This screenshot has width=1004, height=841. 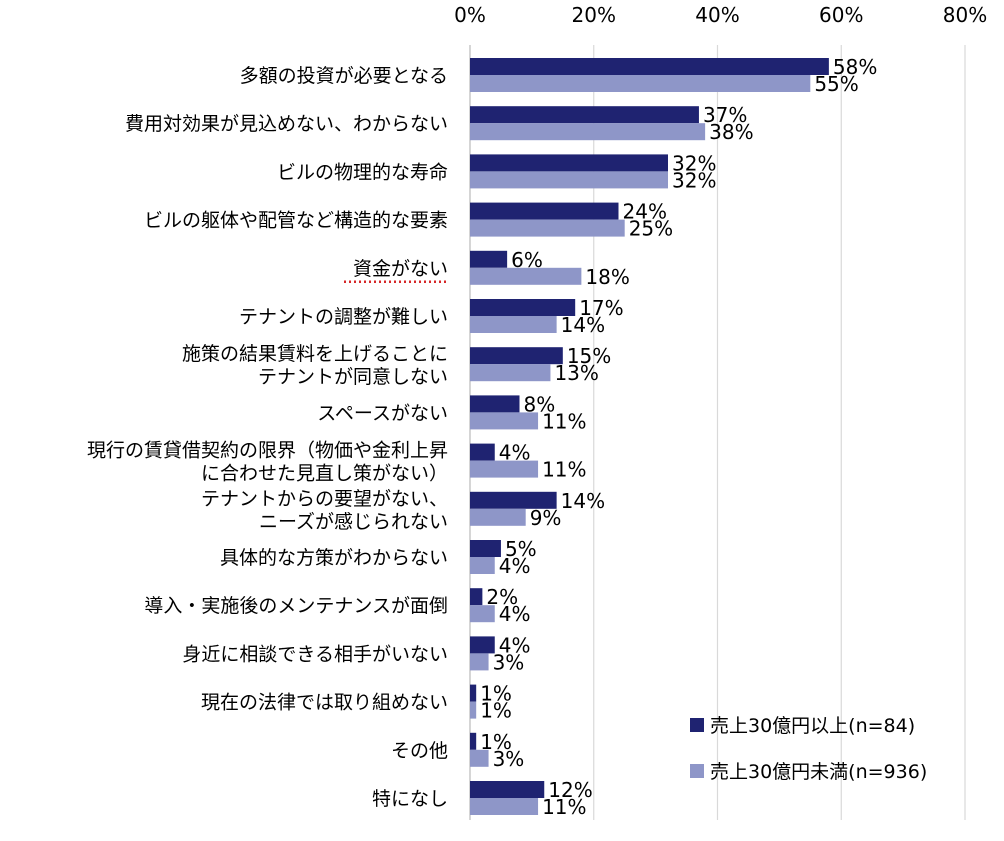 What do you see at coordinates (324, 499) in the screenshot?
I see `category-label-line: テナントからの要望がない、` at bounding box center [324, 499].